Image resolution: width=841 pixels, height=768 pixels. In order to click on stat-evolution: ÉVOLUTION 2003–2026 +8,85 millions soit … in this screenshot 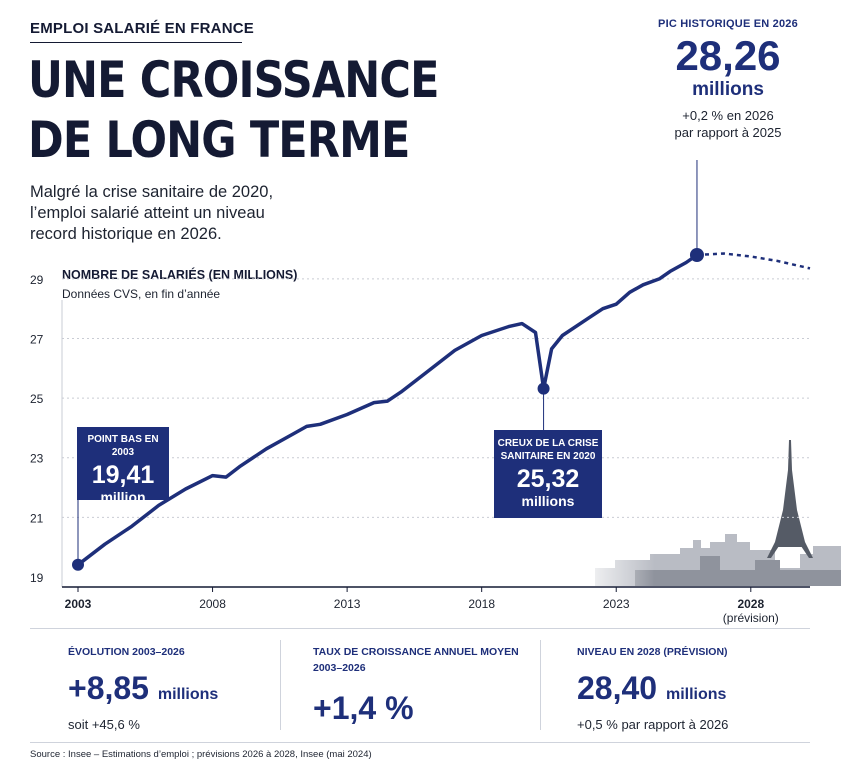, I will do `click(154, 686)`.